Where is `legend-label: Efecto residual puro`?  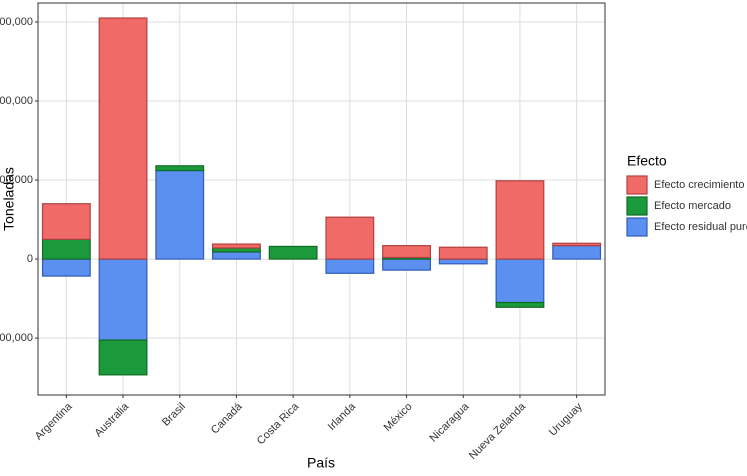
legend-label: Efecto residual puro is located at coordinates (700, 227).